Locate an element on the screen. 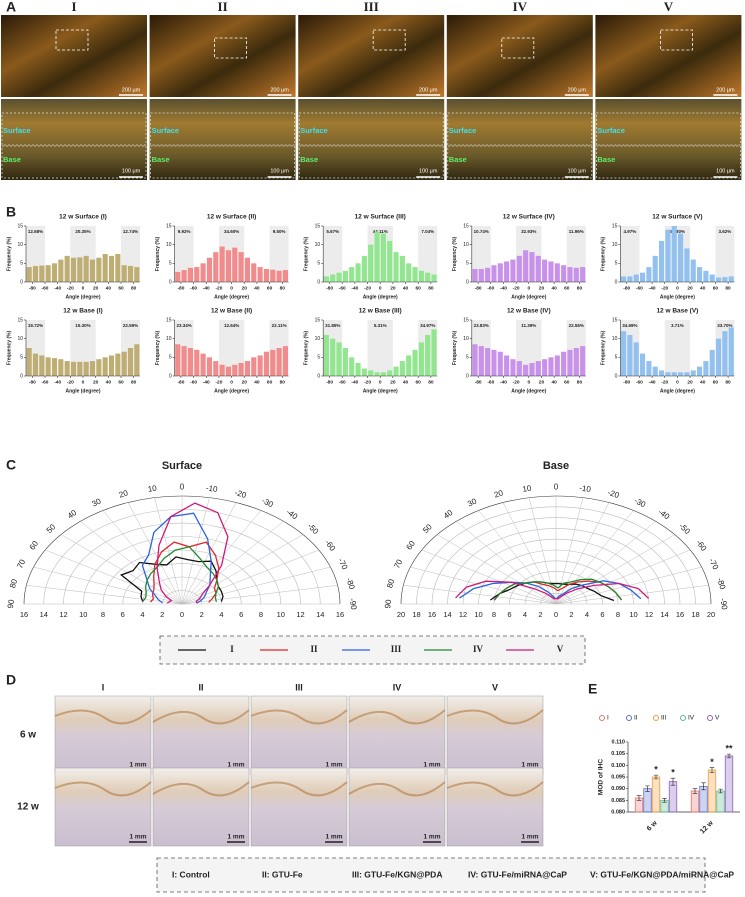 This screenshot has height=897, width=745. theta-tick-label: 0 is located at coordinates (182, 486).